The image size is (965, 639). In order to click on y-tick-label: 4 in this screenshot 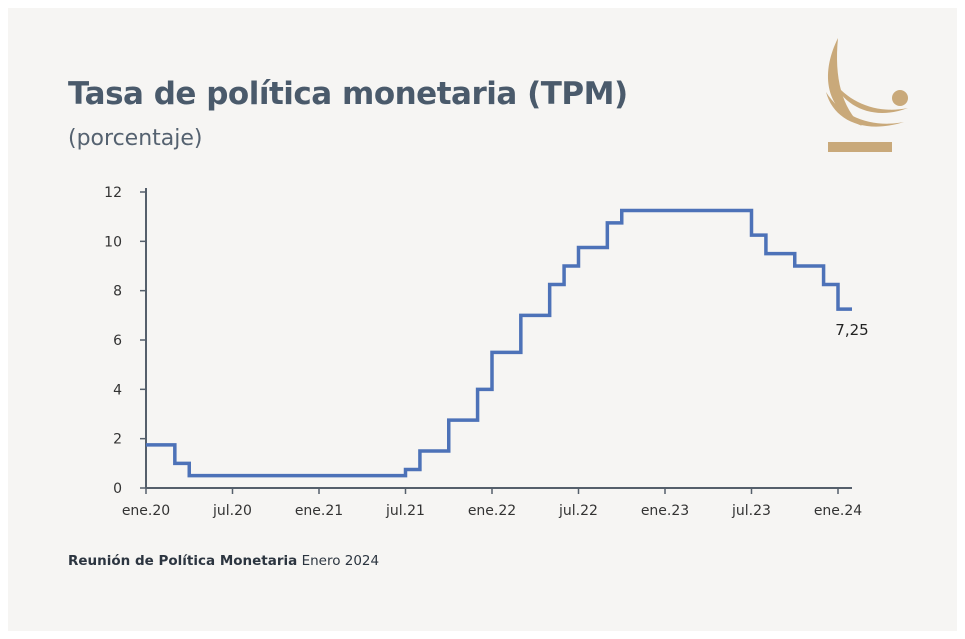, I will do `click(117, 390)`.